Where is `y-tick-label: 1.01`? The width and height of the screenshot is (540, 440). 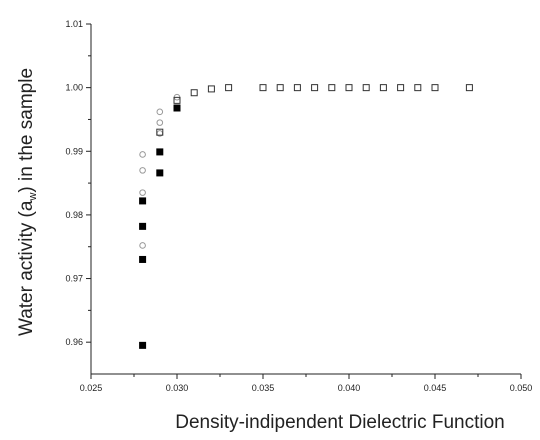
y-tick-label: 1.01 is located at coordinates (74, 24).